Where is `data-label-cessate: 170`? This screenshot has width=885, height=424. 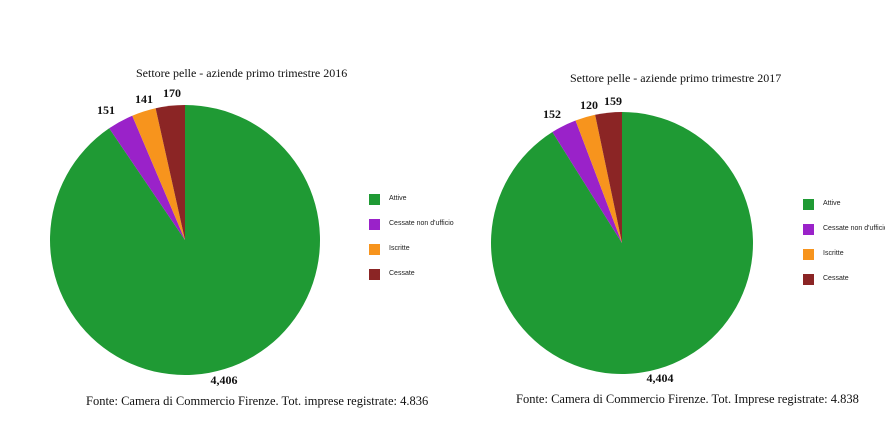 data-label-cessate: 170 is located at coordinates (172, 93).